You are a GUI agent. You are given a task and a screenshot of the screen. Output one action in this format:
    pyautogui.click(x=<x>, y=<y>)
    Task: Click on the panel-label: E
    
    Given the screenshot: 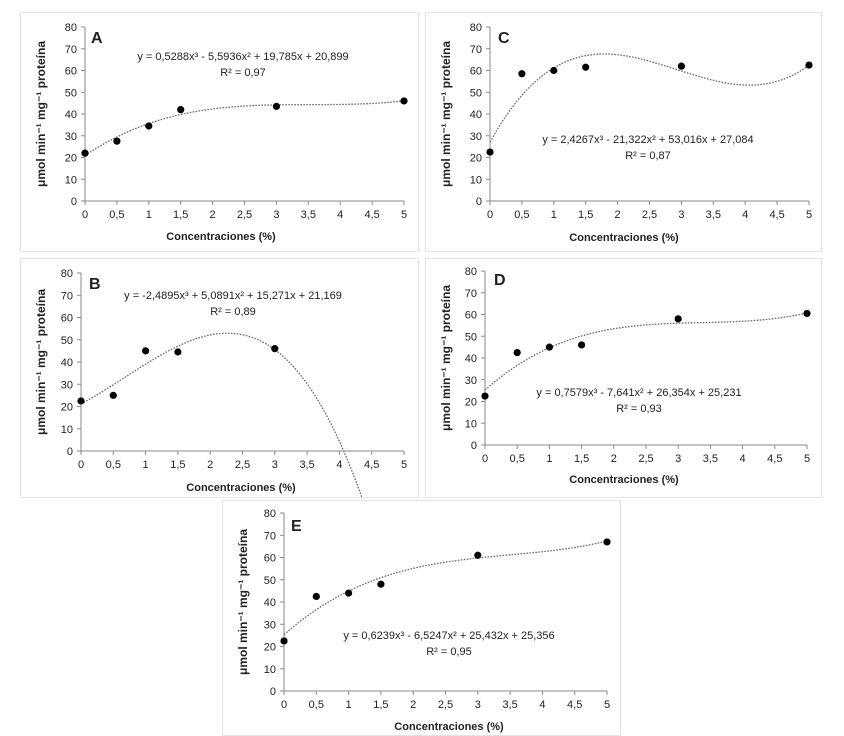 What is the action you would take?
    pyautogui.click(x=296, y=526)
    